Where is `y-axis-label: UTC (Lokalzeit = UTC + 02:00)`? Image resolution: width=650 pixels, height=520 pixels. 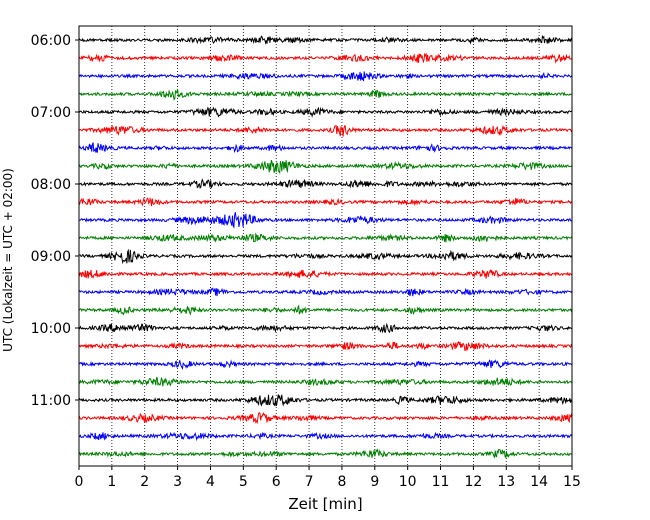
y-axis-label: UTC (Lokalzeit = UTC + 02:00) is located at coordinates (8, 260).